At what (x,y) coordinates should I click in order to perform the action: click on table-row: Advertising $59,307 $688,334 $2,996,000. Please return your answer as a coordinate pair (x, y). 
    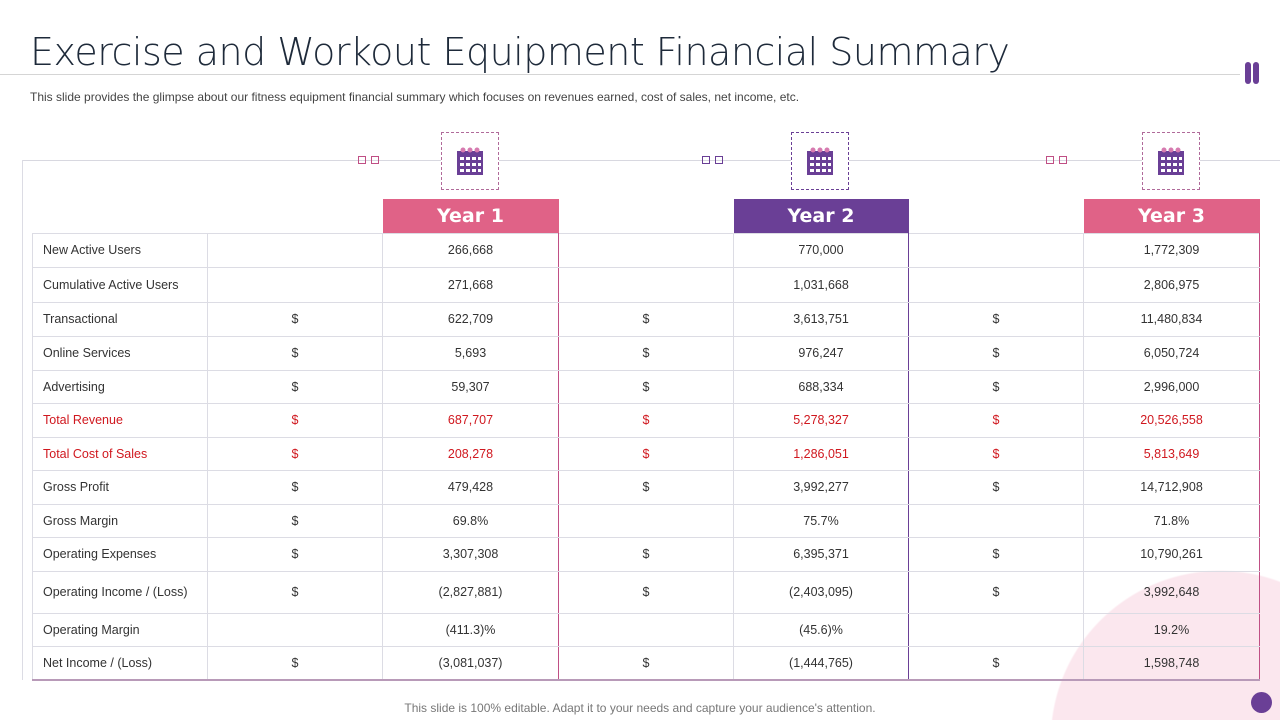
    Looking at the image, I should click on (646, 386).